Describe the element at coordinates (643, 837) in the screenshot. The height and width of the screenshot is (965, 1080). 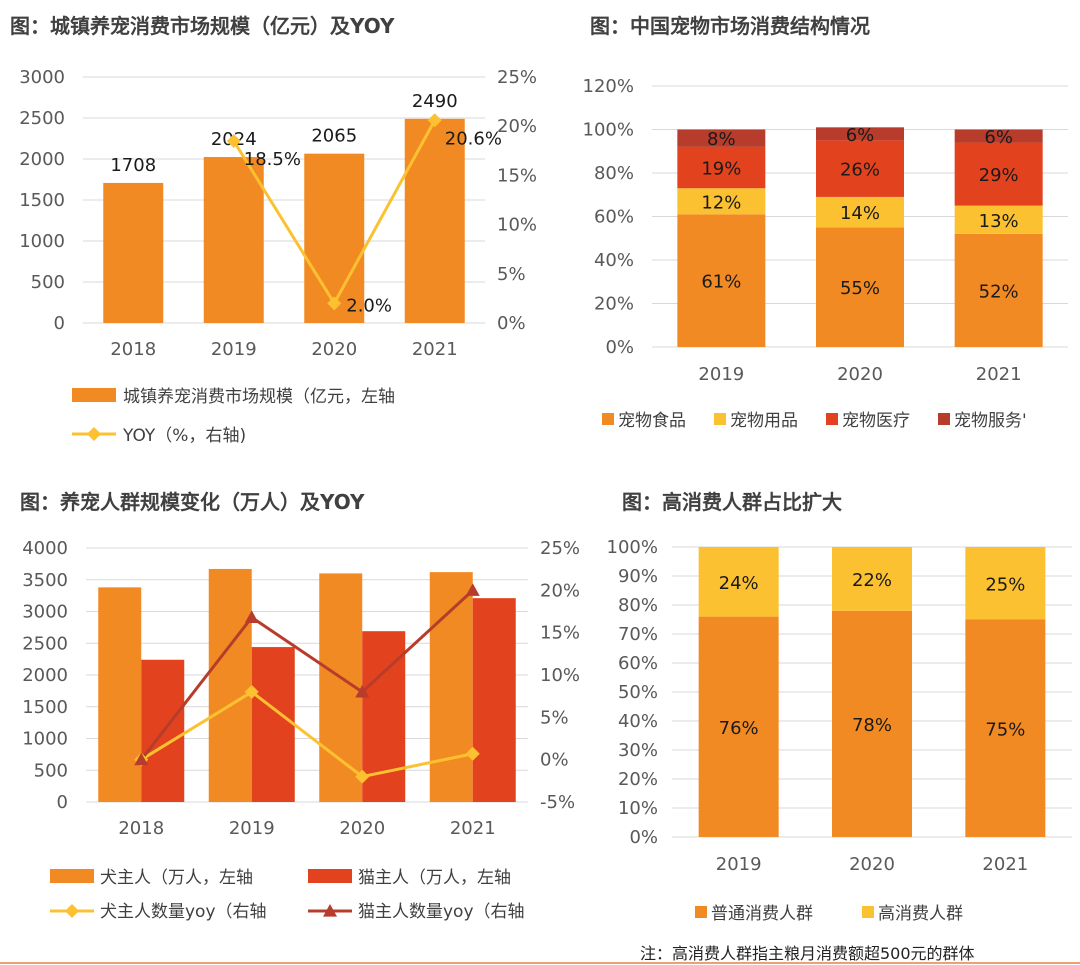
I see `y-tick: 0%` at that location.